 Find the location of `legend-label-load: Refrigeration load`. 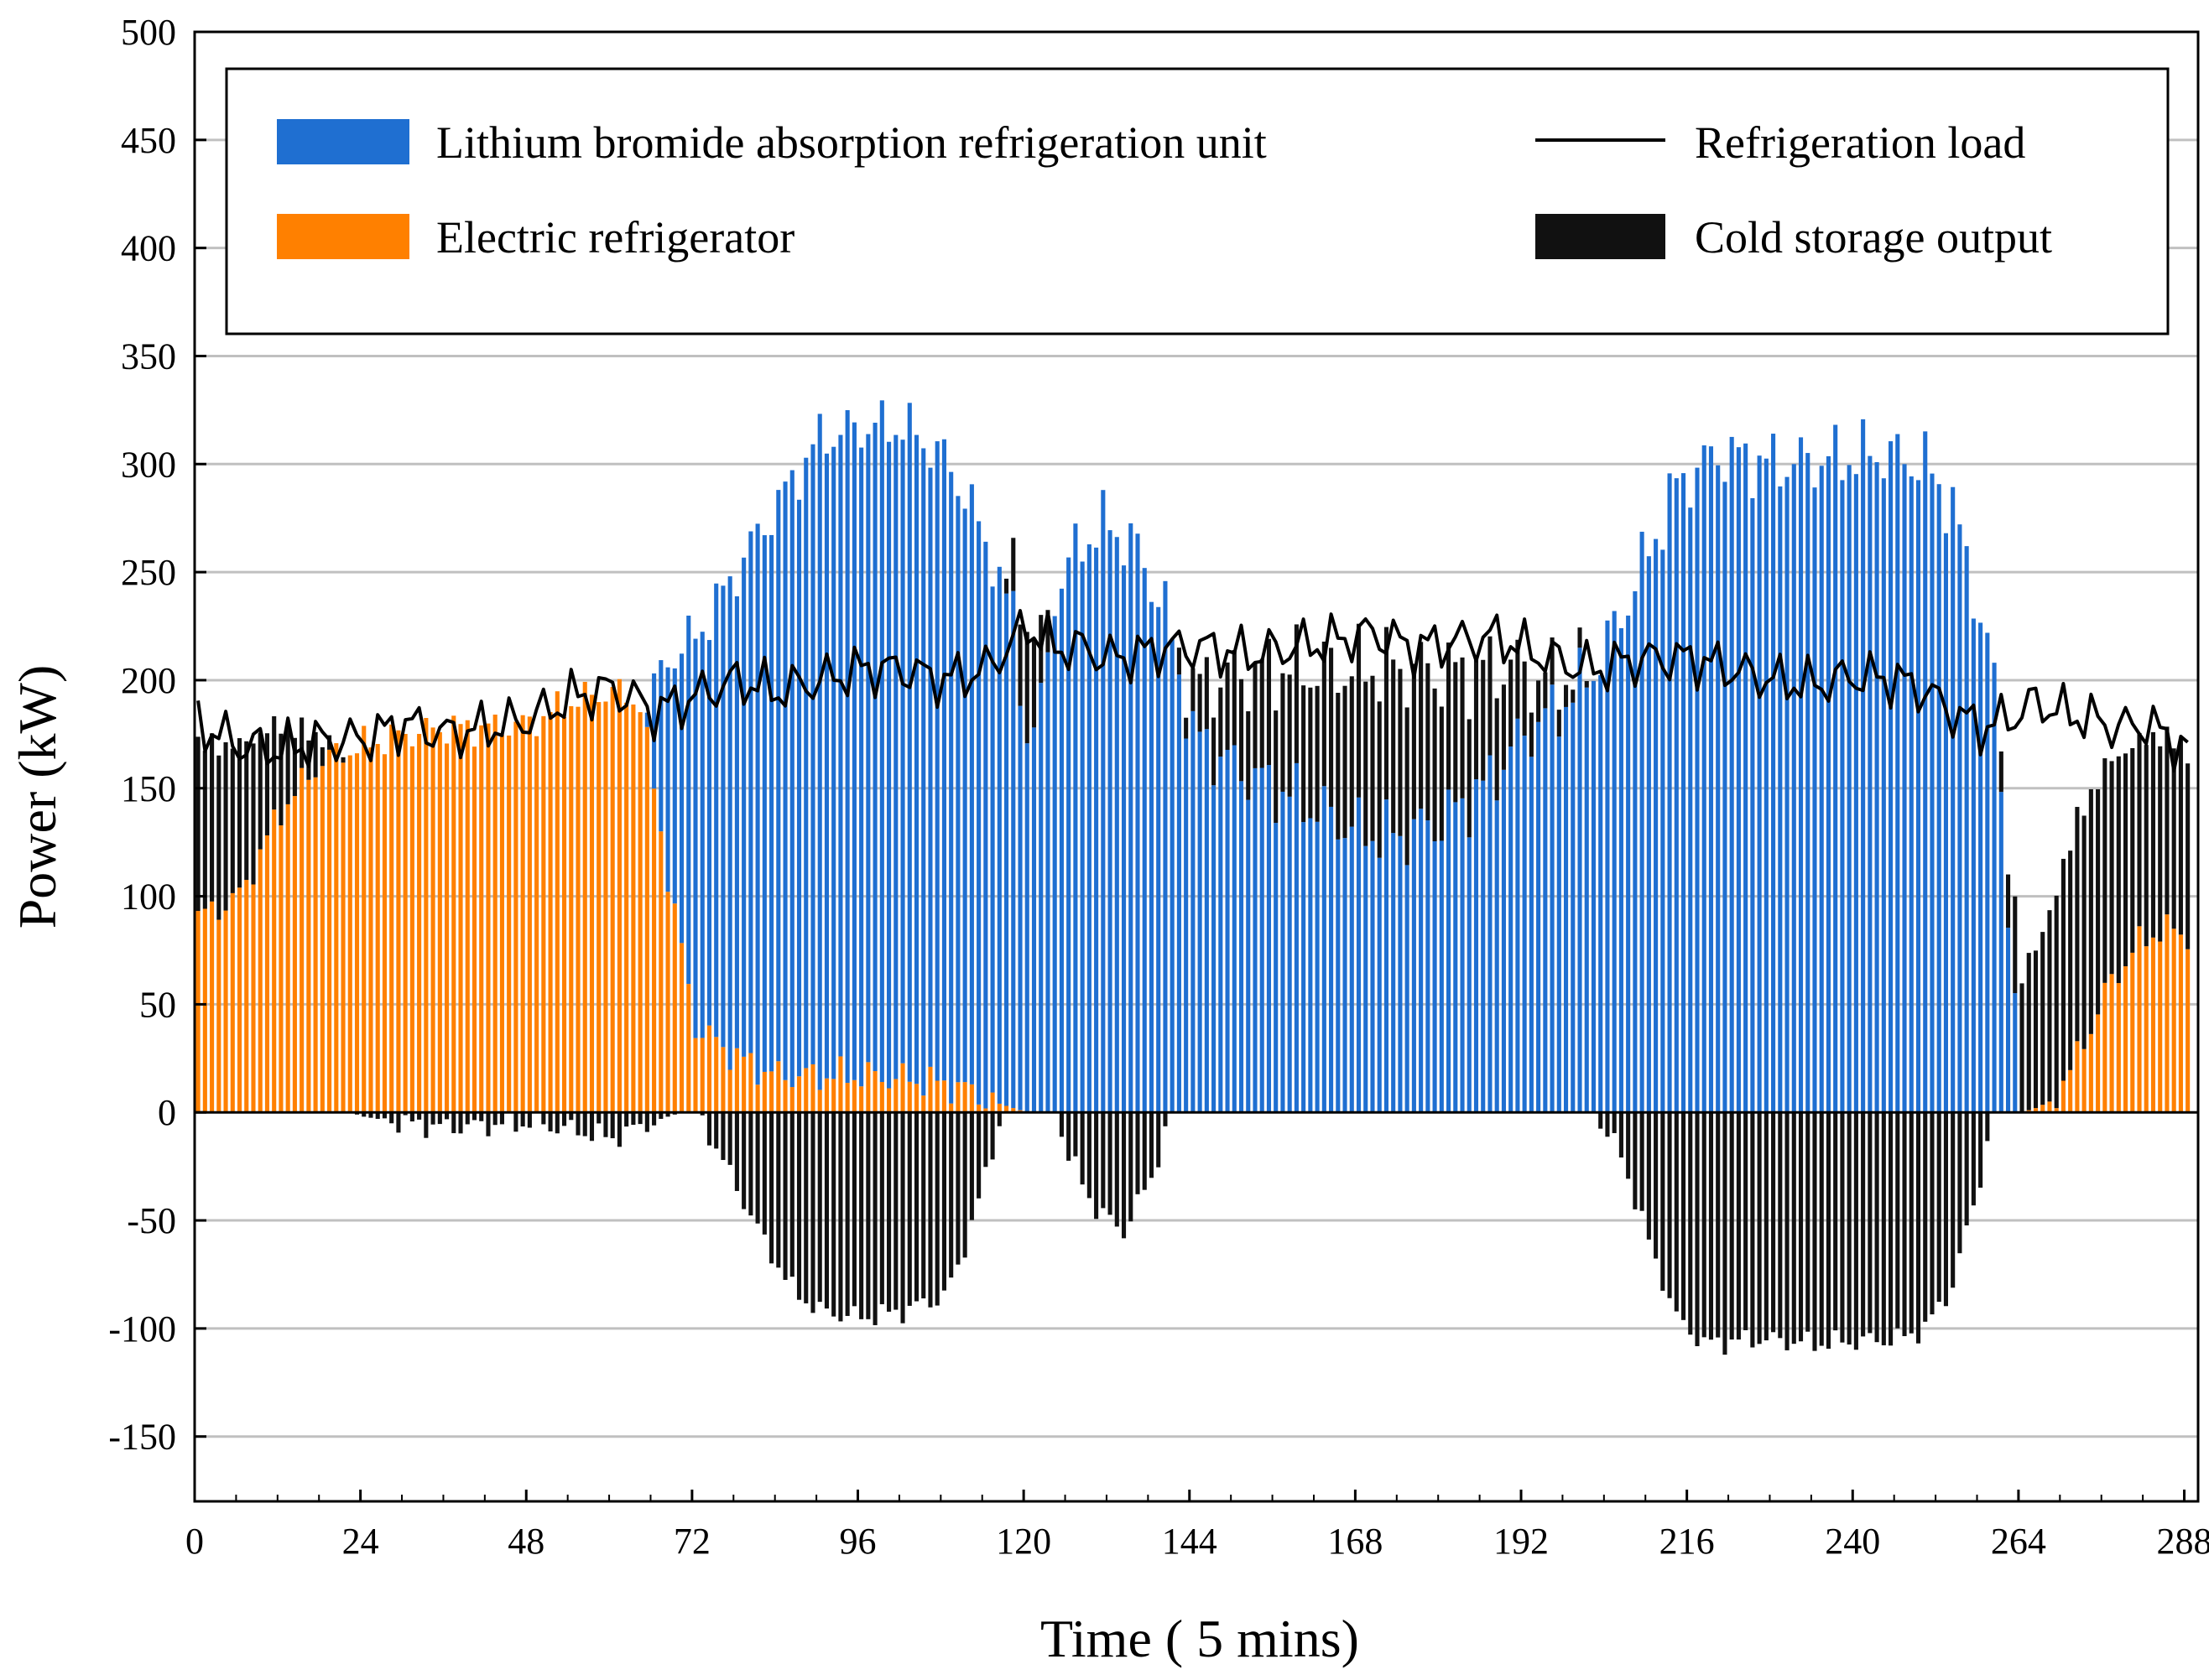

legend-label-load: Refrigeration load is located at coordinates (1860, 142).